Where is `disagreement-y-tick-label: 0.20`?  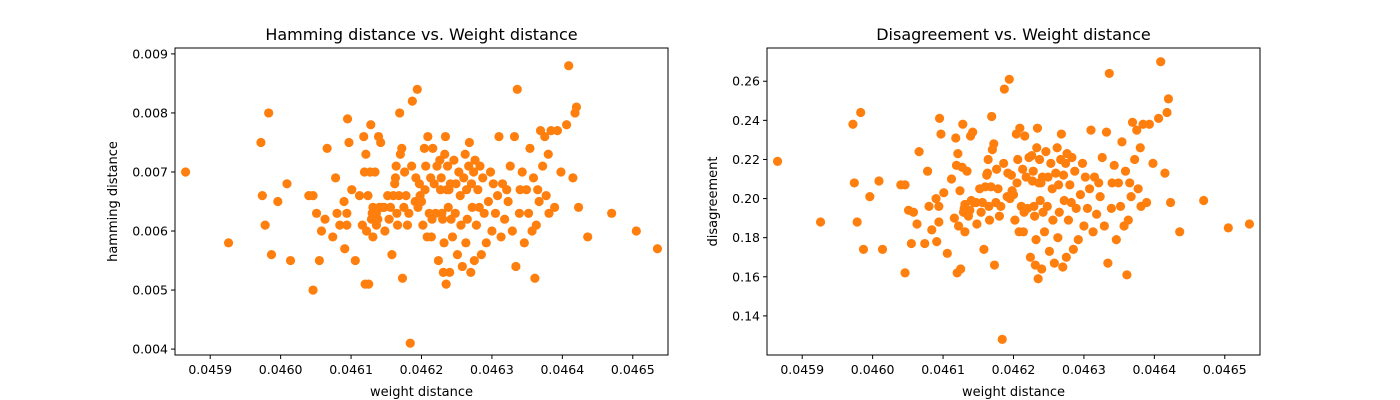 disagreement-y-tick-label: 0.20 is located at coordinates (746, 198).